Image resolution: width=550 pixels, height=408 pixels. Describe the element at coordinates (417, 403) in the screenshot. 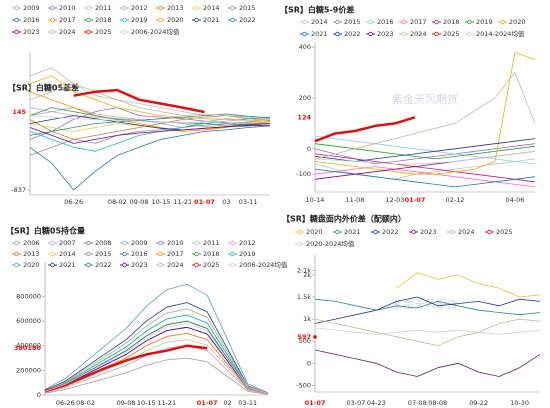

I see `x-tick-label: 07-08` at that location.